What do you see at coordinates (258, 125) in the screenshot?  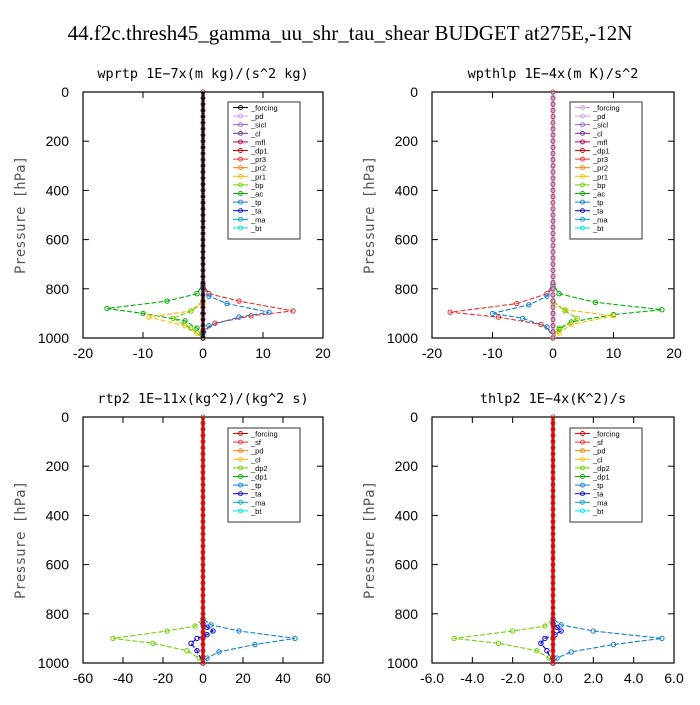 I see `legend-label: _sicl` at bounding box center [258, 125].